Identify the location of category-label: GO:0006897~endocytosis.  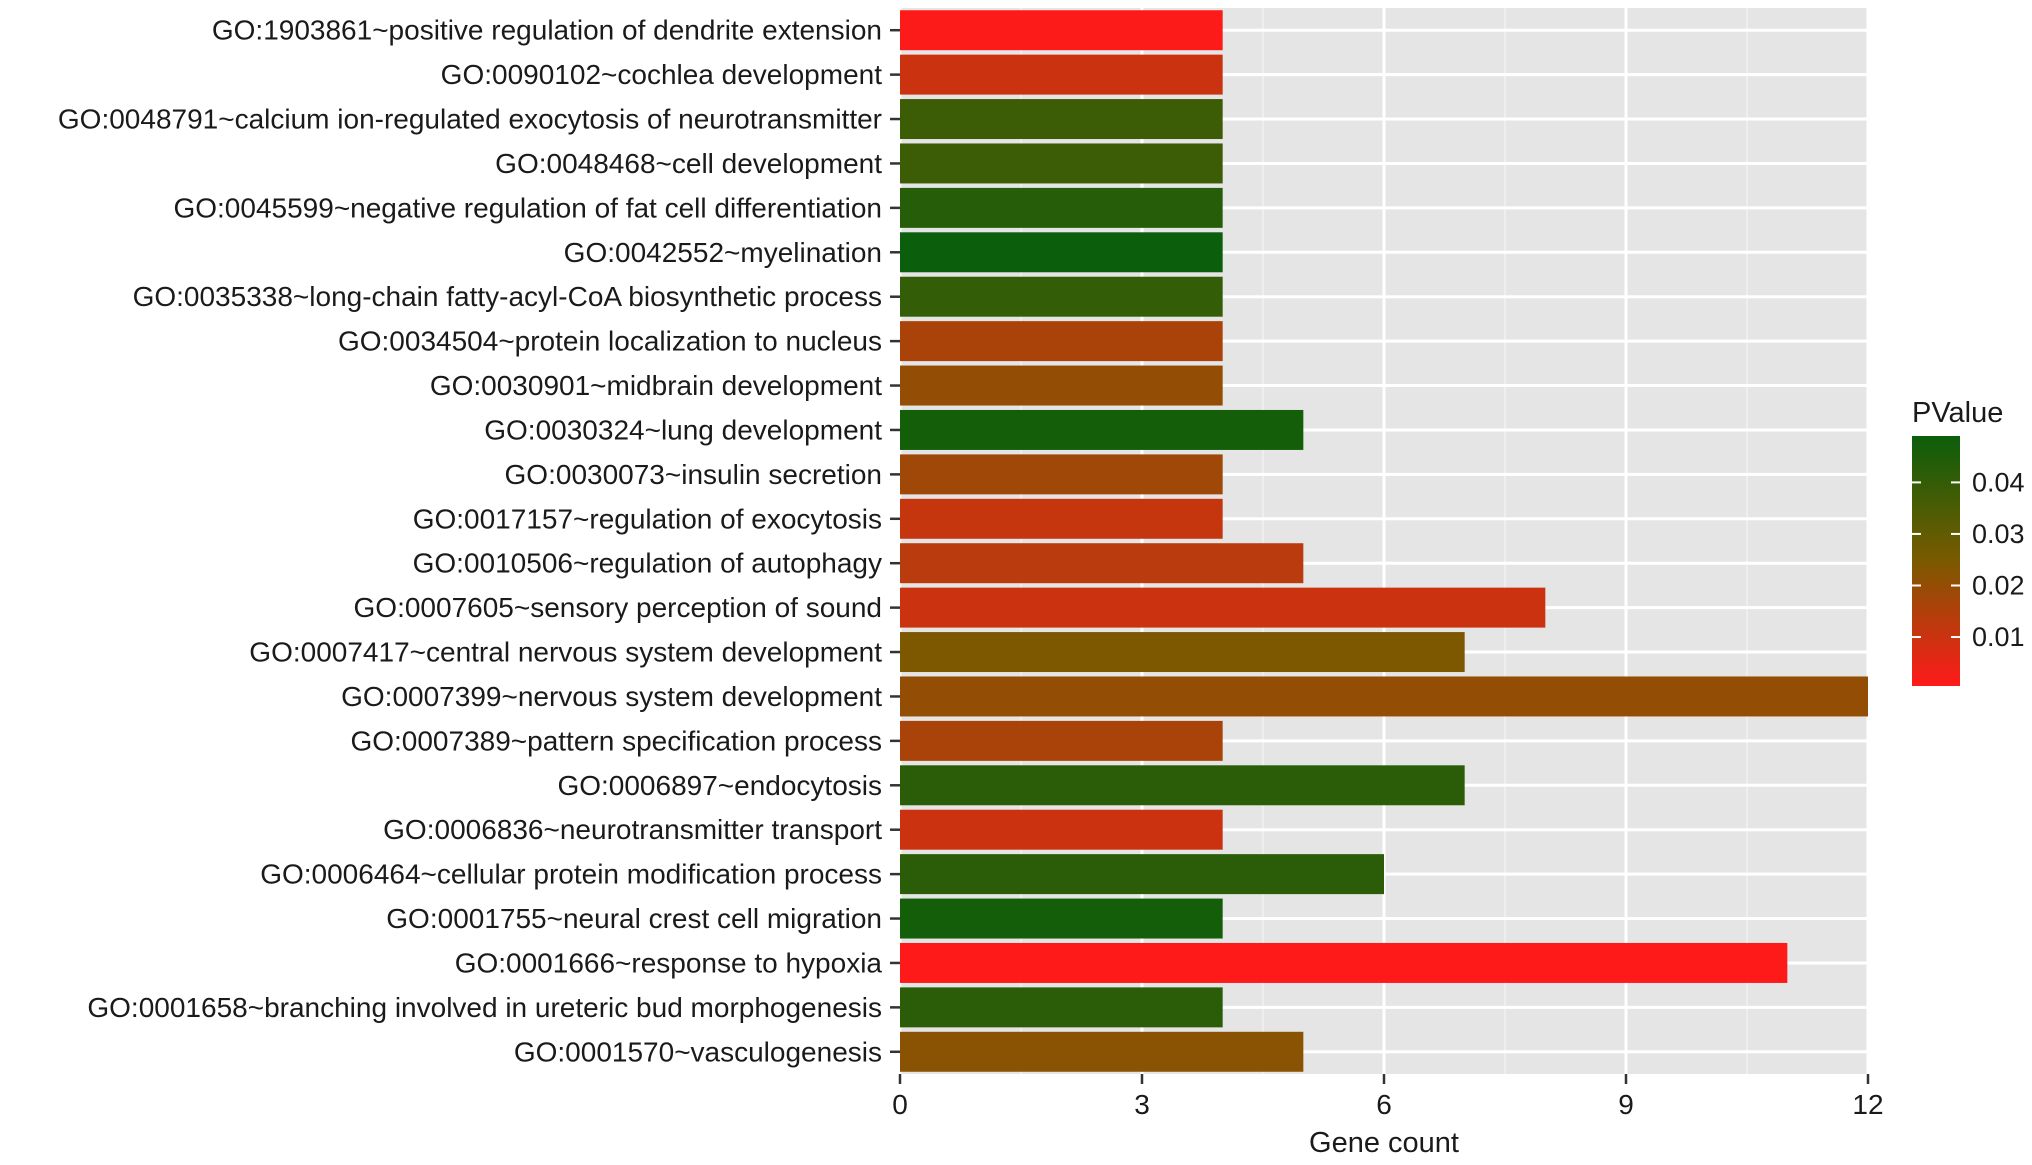
(719, 785).